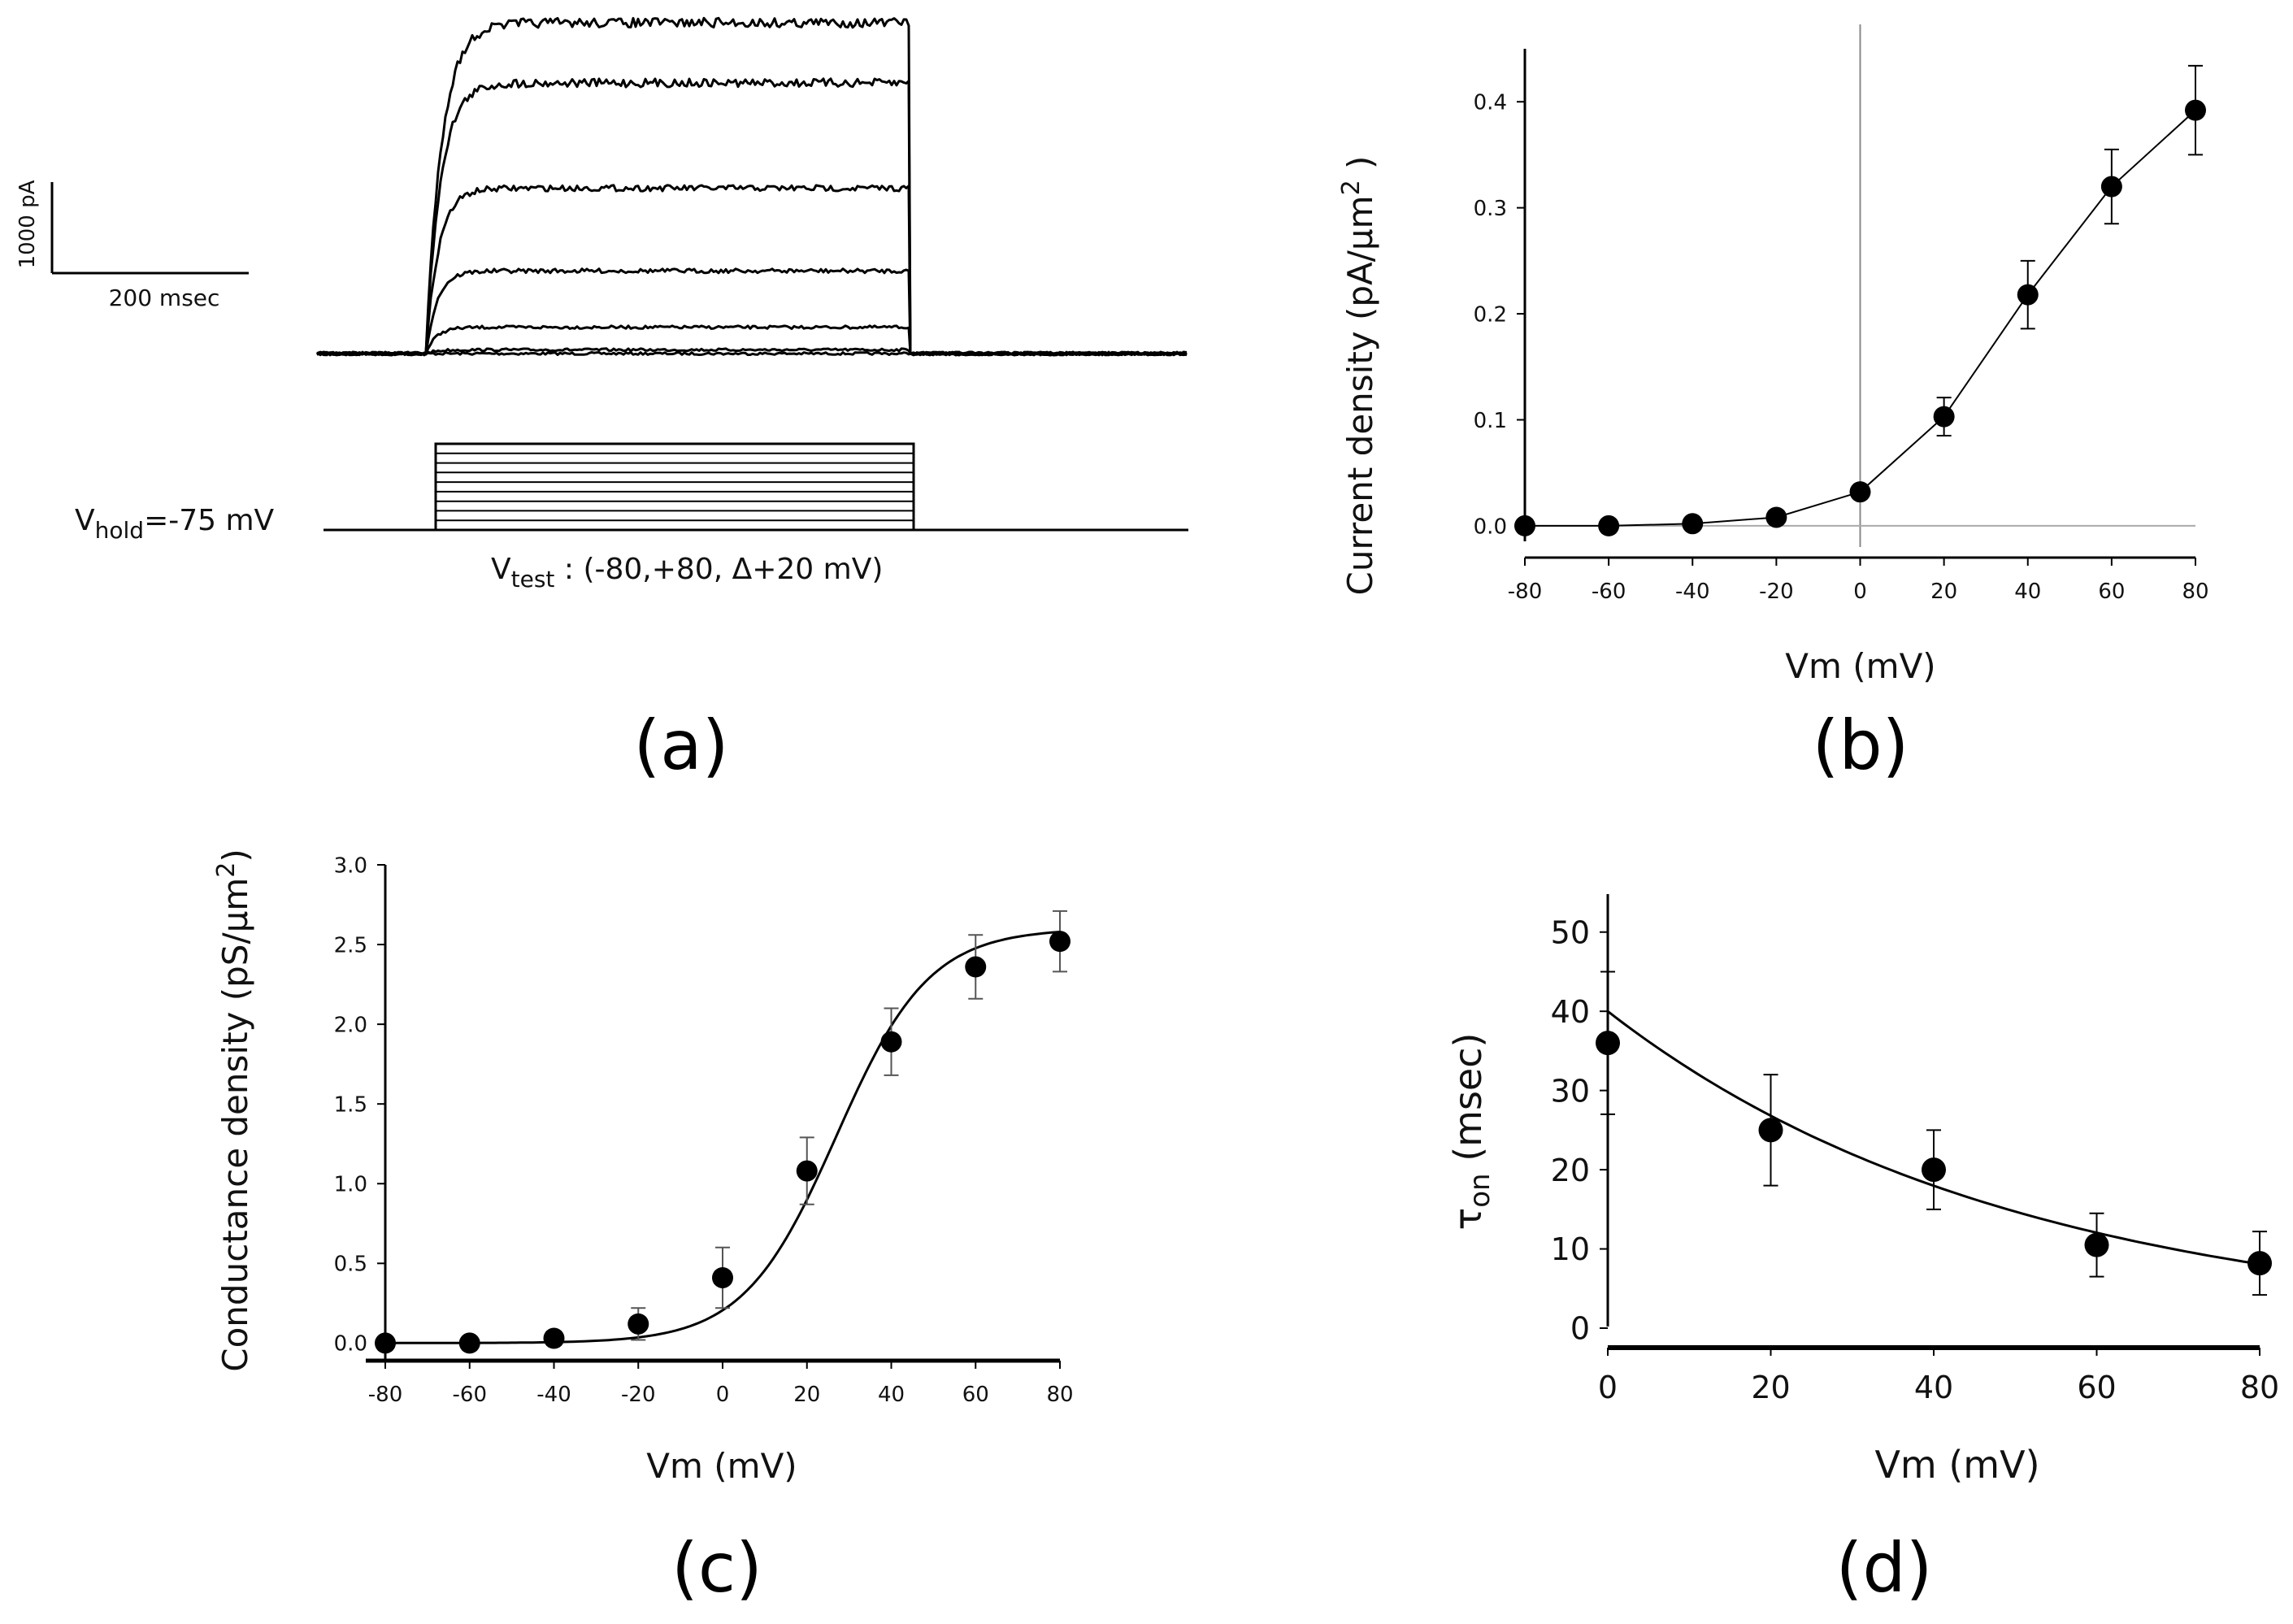 The height and width of the screenshot is (1624, 2293). What do you see at coordinates (1490, 421) in the screenshot?
I see `panel-b-ytick-label-1: 0.1` at bounding box center [1490, 421].